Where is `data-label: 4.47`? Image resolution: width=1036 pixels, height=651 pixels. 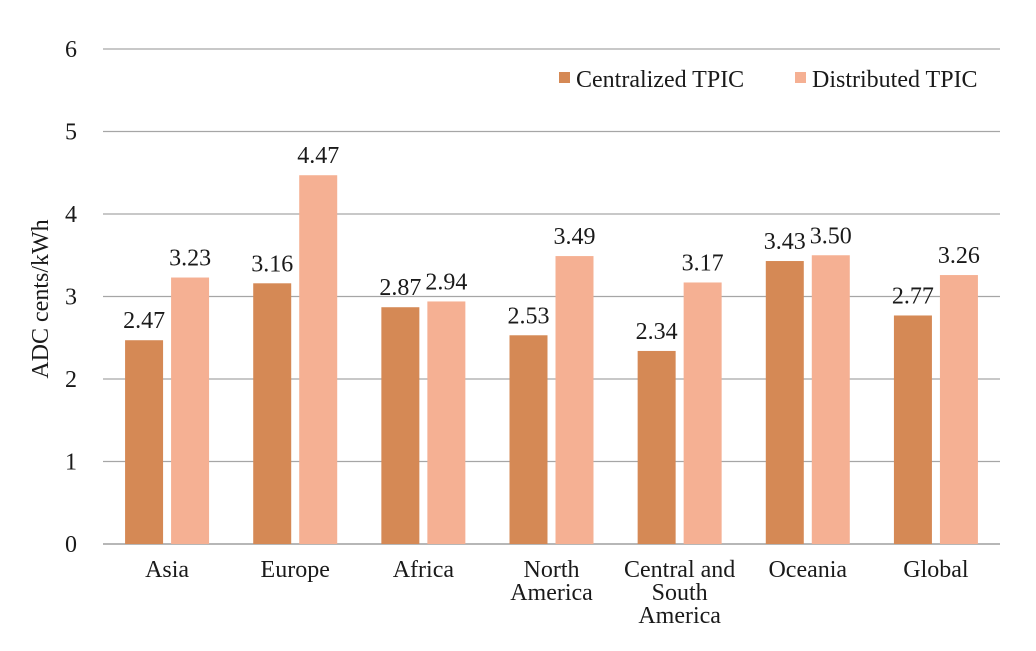
data-label: 4.47 is located at coordinates (318, 156).